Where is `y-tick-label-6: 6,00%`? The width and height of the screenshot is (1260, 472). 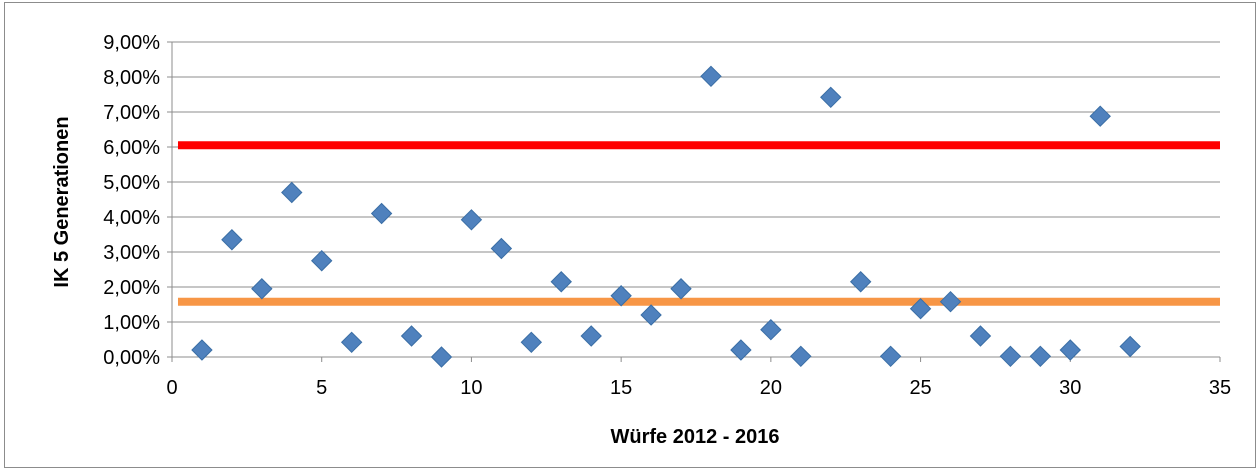
y-tick-label-6: 6,00% is located at coordinates (131, 148).